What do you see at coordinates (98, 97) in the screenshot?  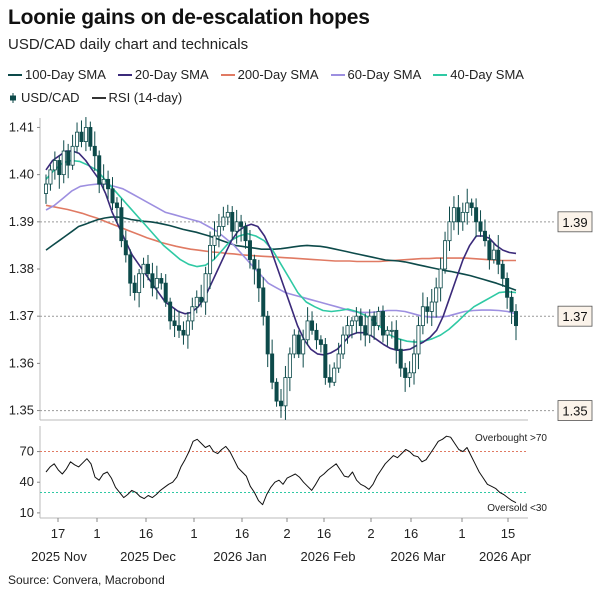 I see `legend-swatch-rsi` at bounding box center [98, 97].